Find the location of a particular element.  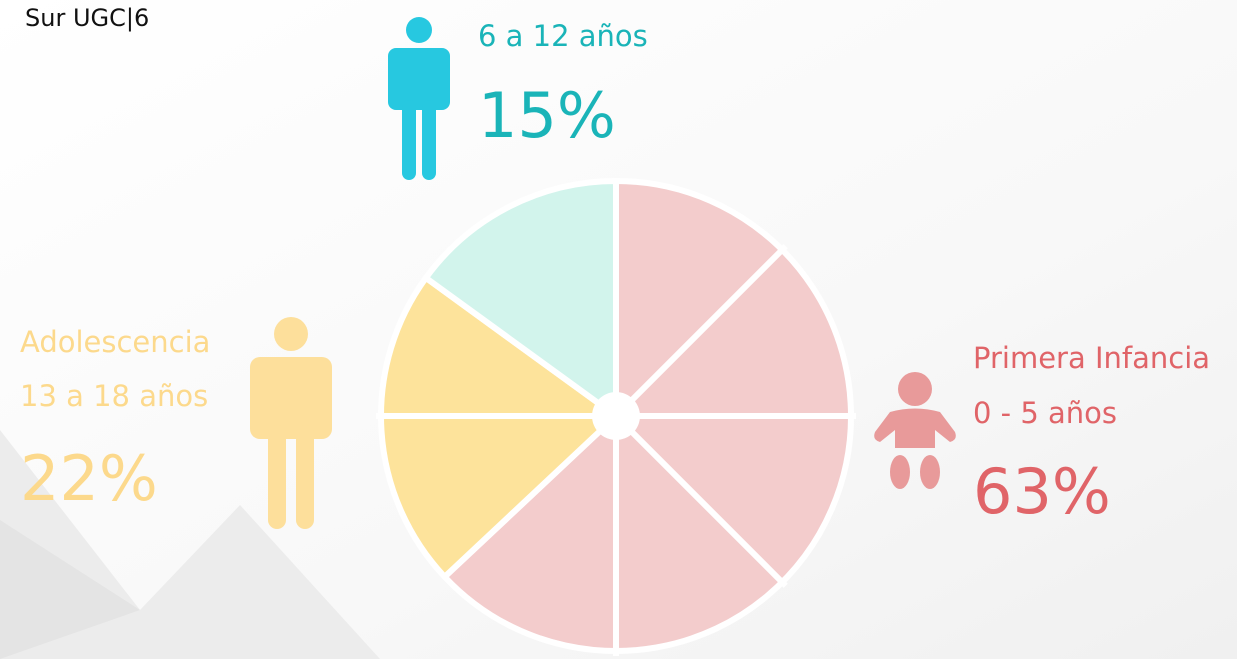

child-icon is located at coordinates (419, 98).